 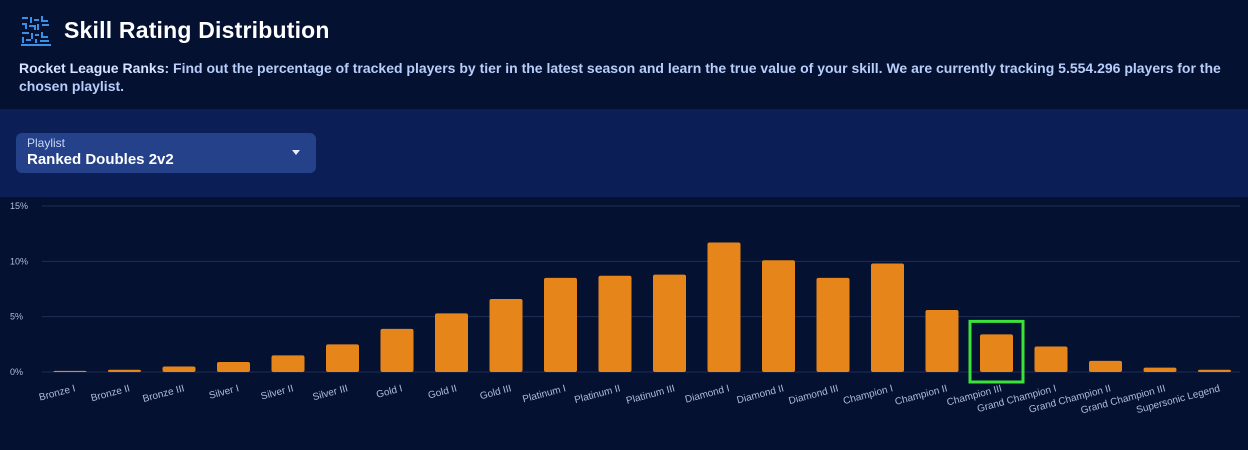 What do you see at coordinates (761, 394) in the screenshot?
I see `x-tick-label: Diamond II` at bounding box center [761, 394].